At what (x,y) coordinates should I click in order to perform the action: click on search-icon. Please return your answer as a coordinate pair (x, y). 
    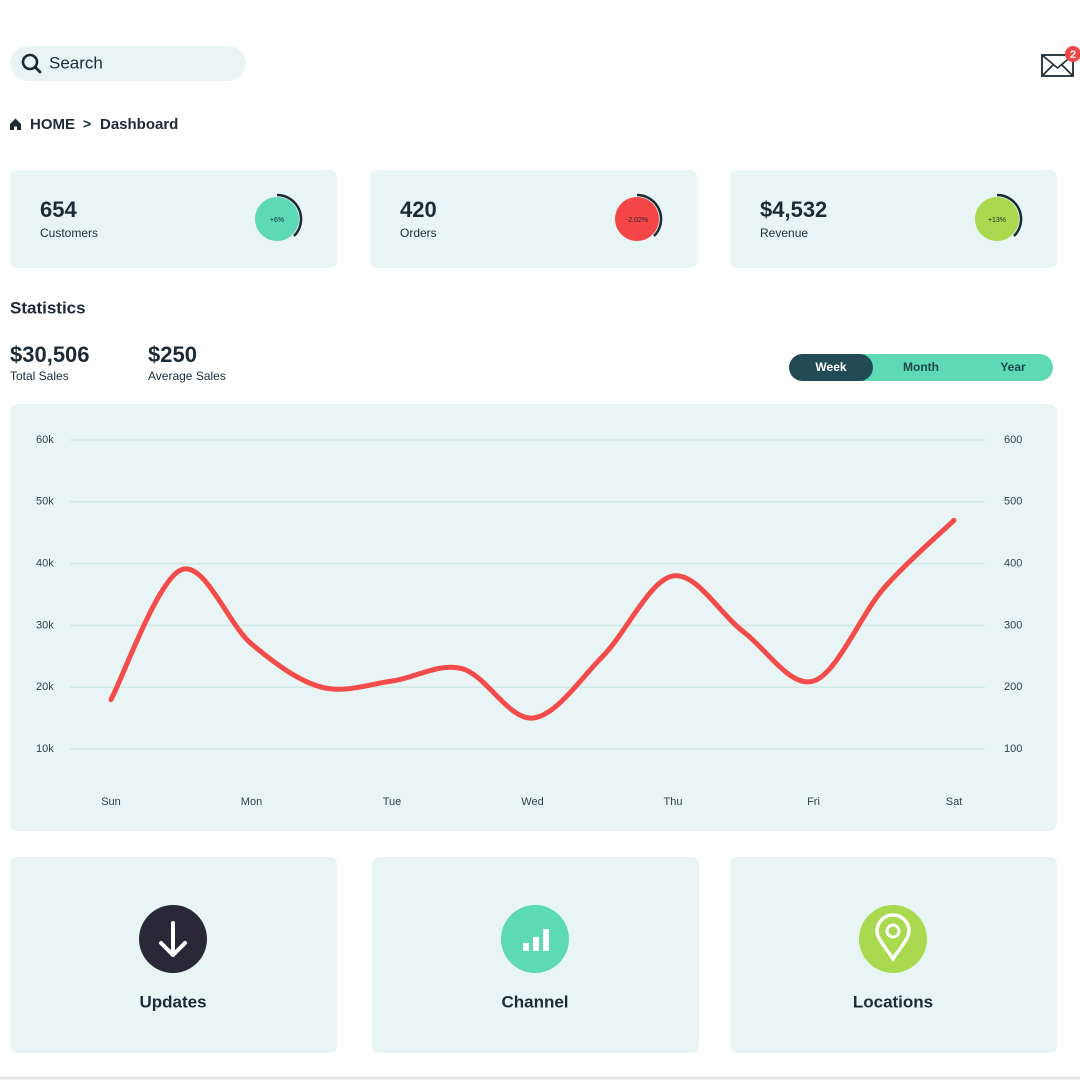
    Looking at the image, I should click on (30, 62).